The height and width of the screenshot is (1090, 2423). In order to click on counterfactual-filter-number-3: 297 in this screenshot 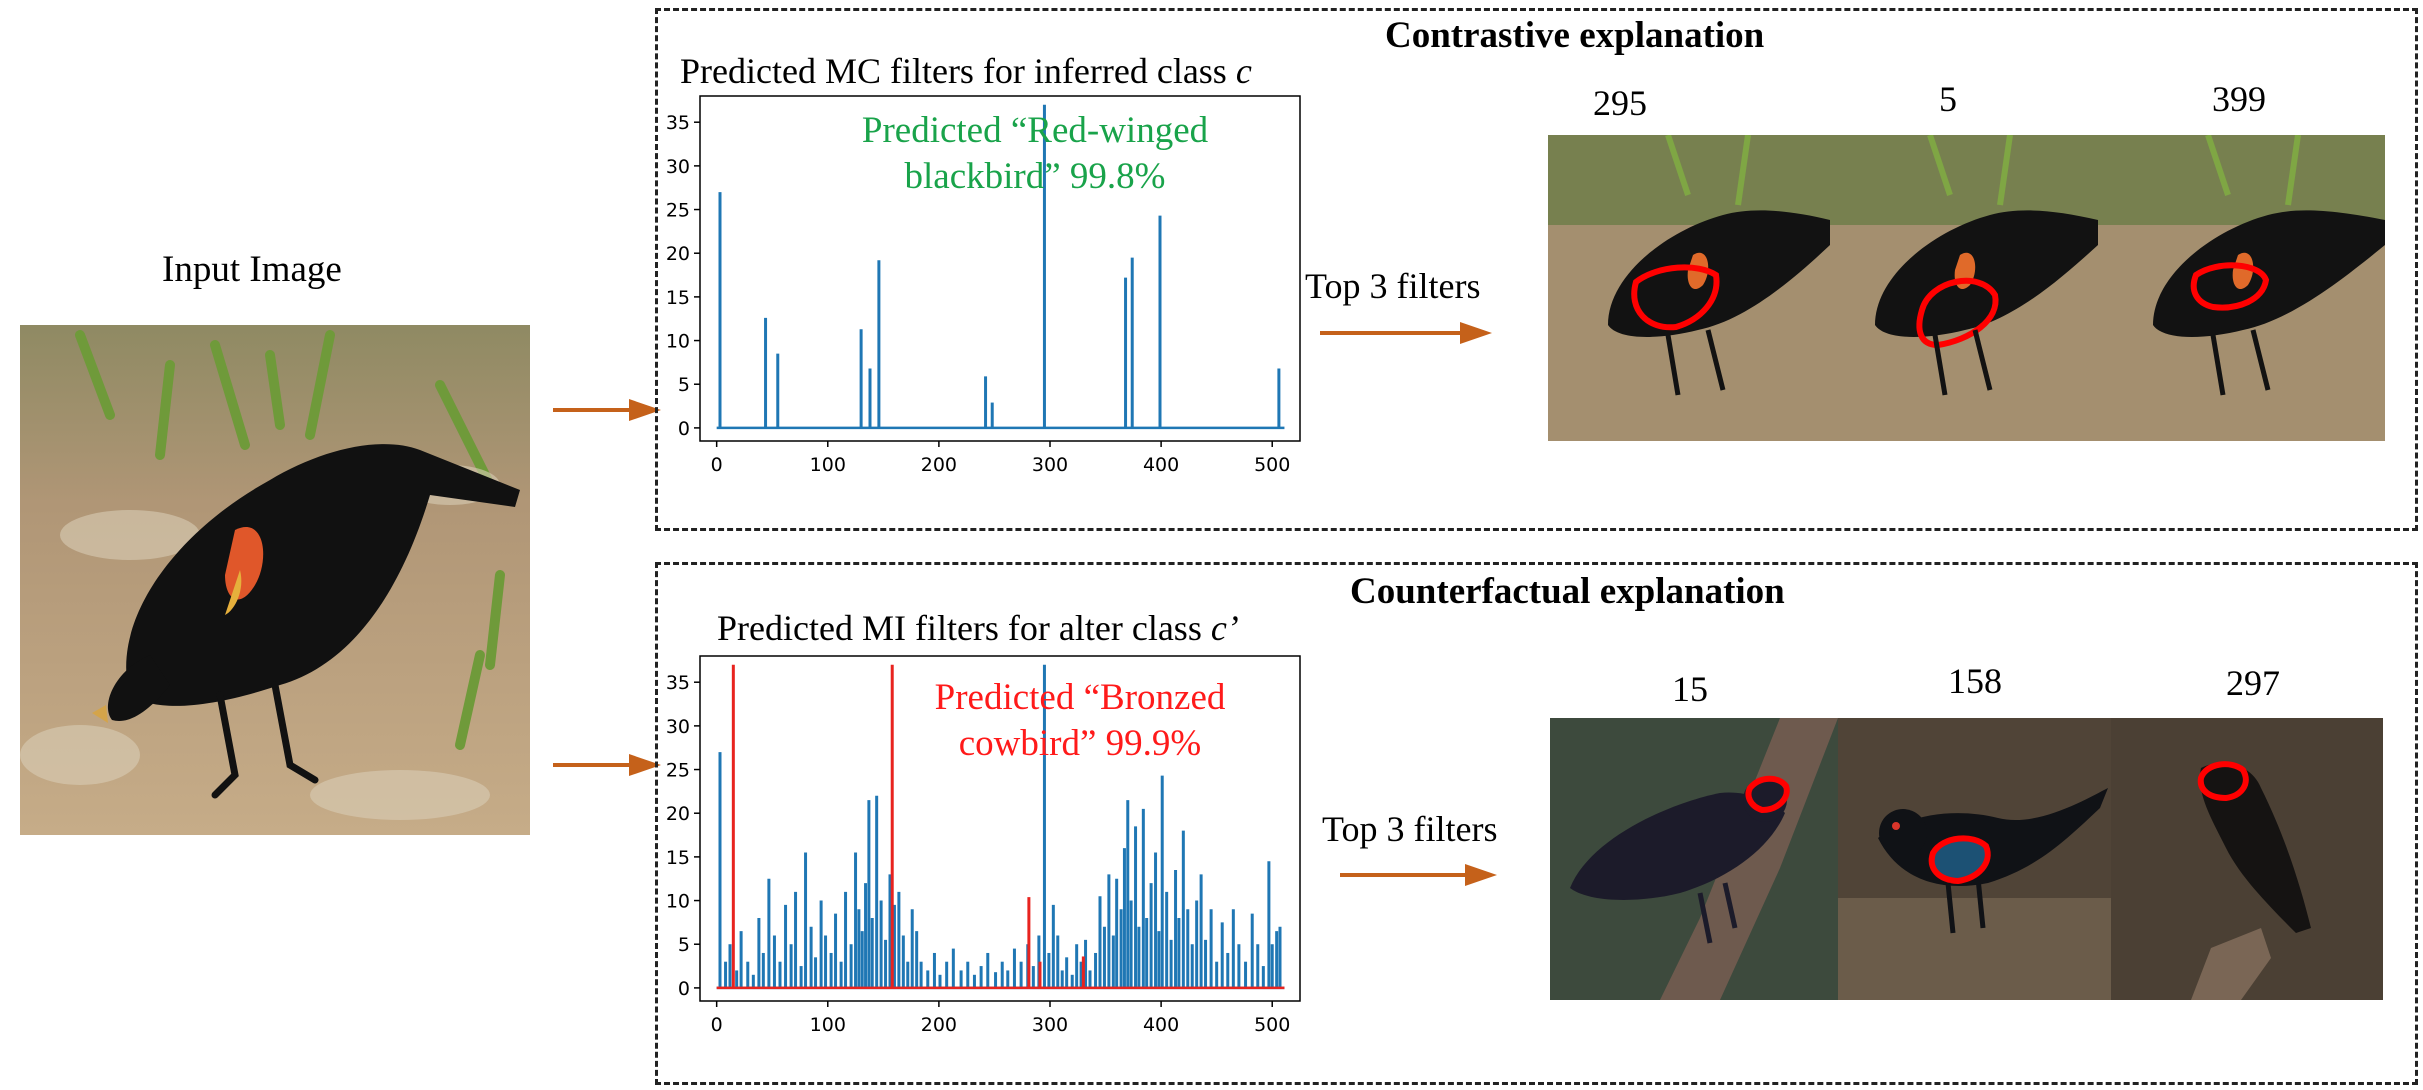, I will do `click(2253, 683)`.